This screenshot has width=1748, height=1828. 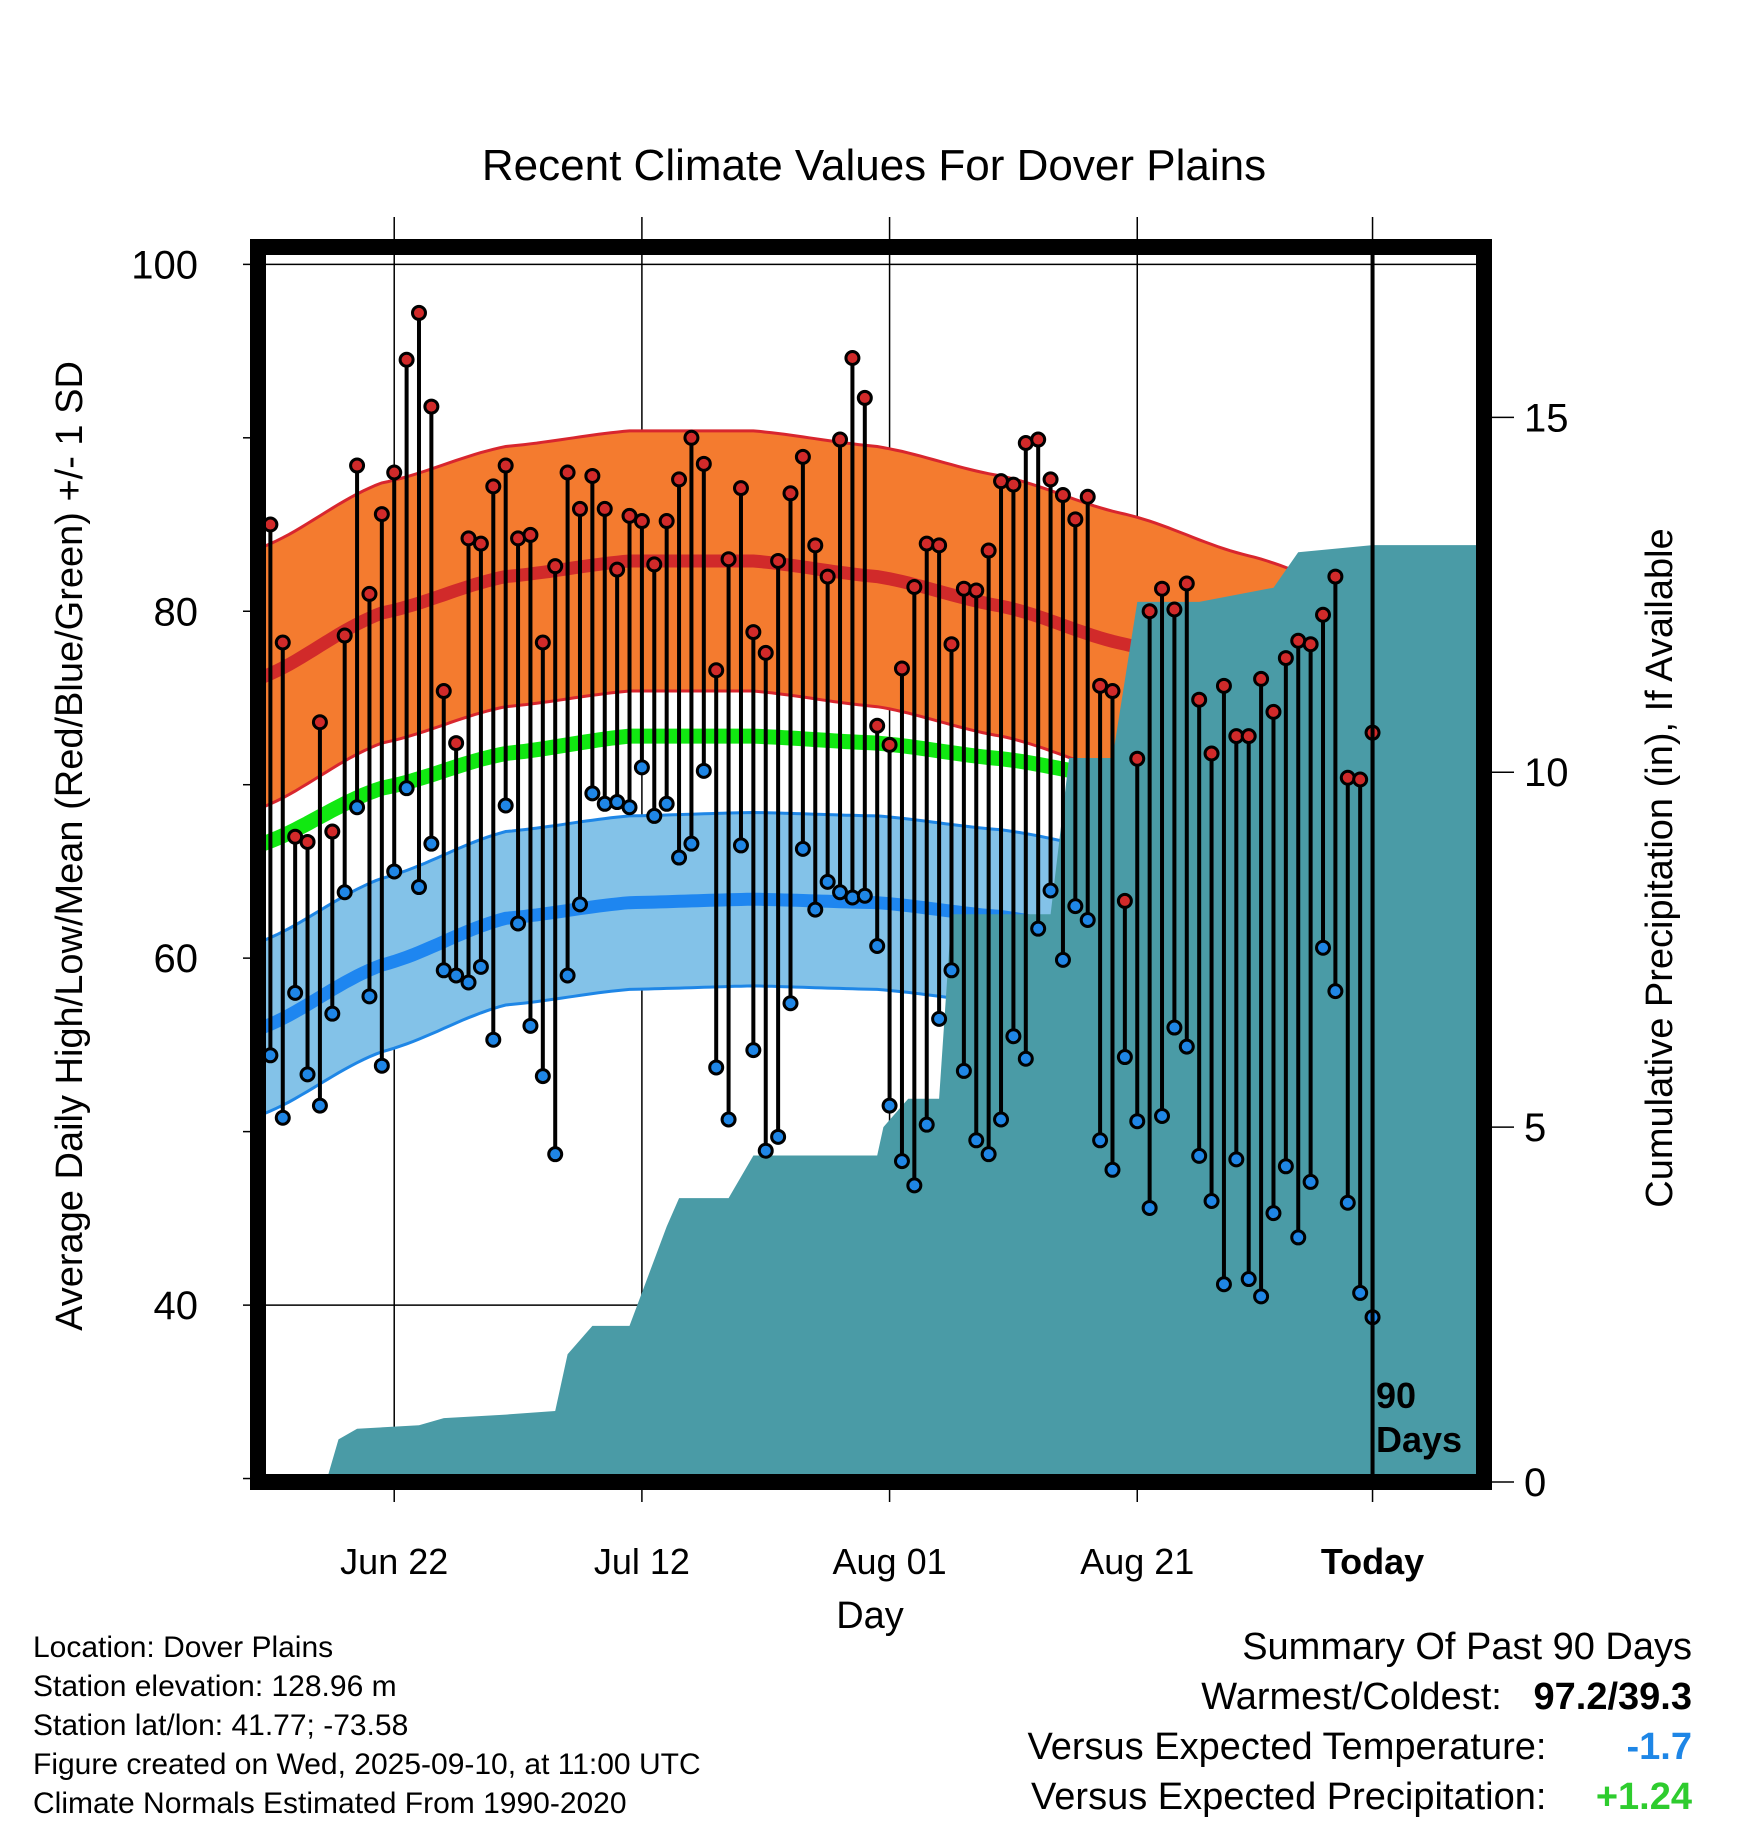 What do you see at coordinates (176, 1306) in the screenshot?
I see `y-tick-label: 40` at bounding box center [176, 1306].